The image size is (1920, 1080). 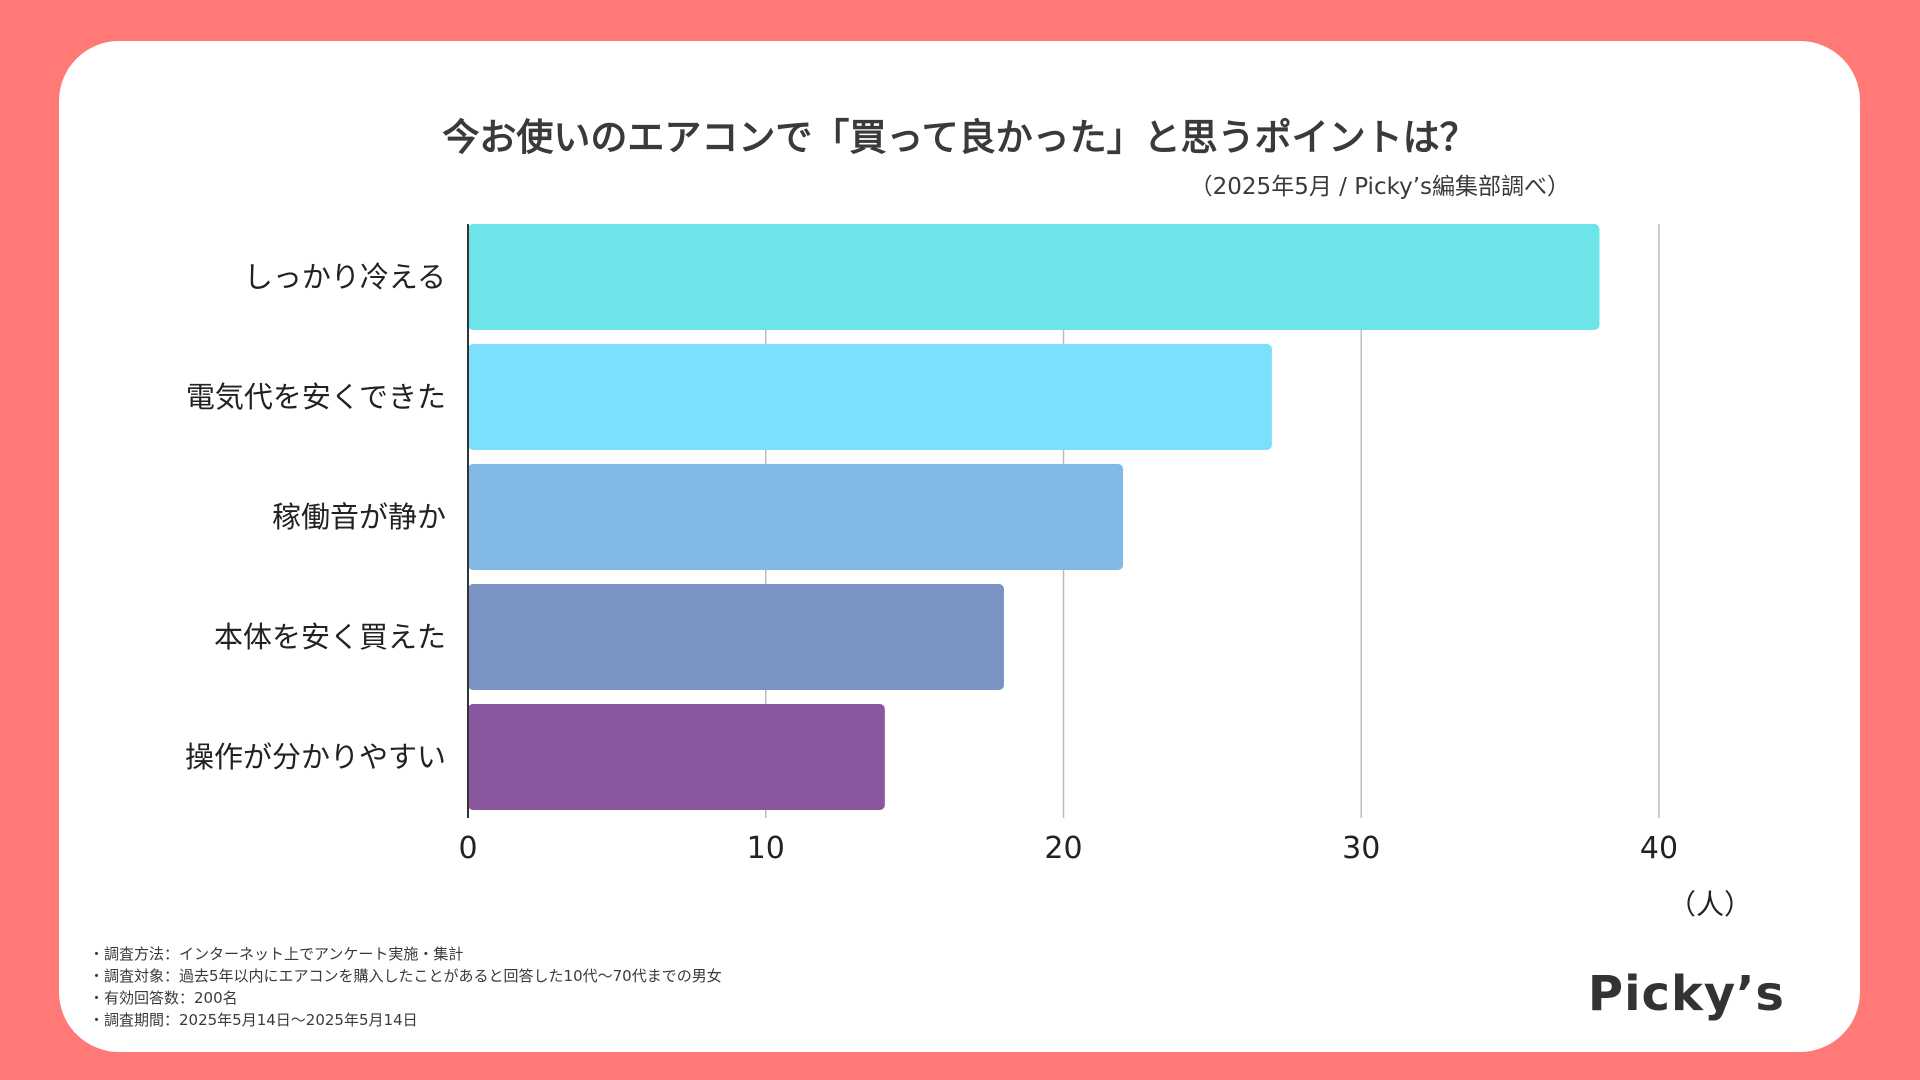 What do you see at coordinates (766, 848) in the screenshot?
I see `x-tick-label: 10` at bounding box center [766, 848].